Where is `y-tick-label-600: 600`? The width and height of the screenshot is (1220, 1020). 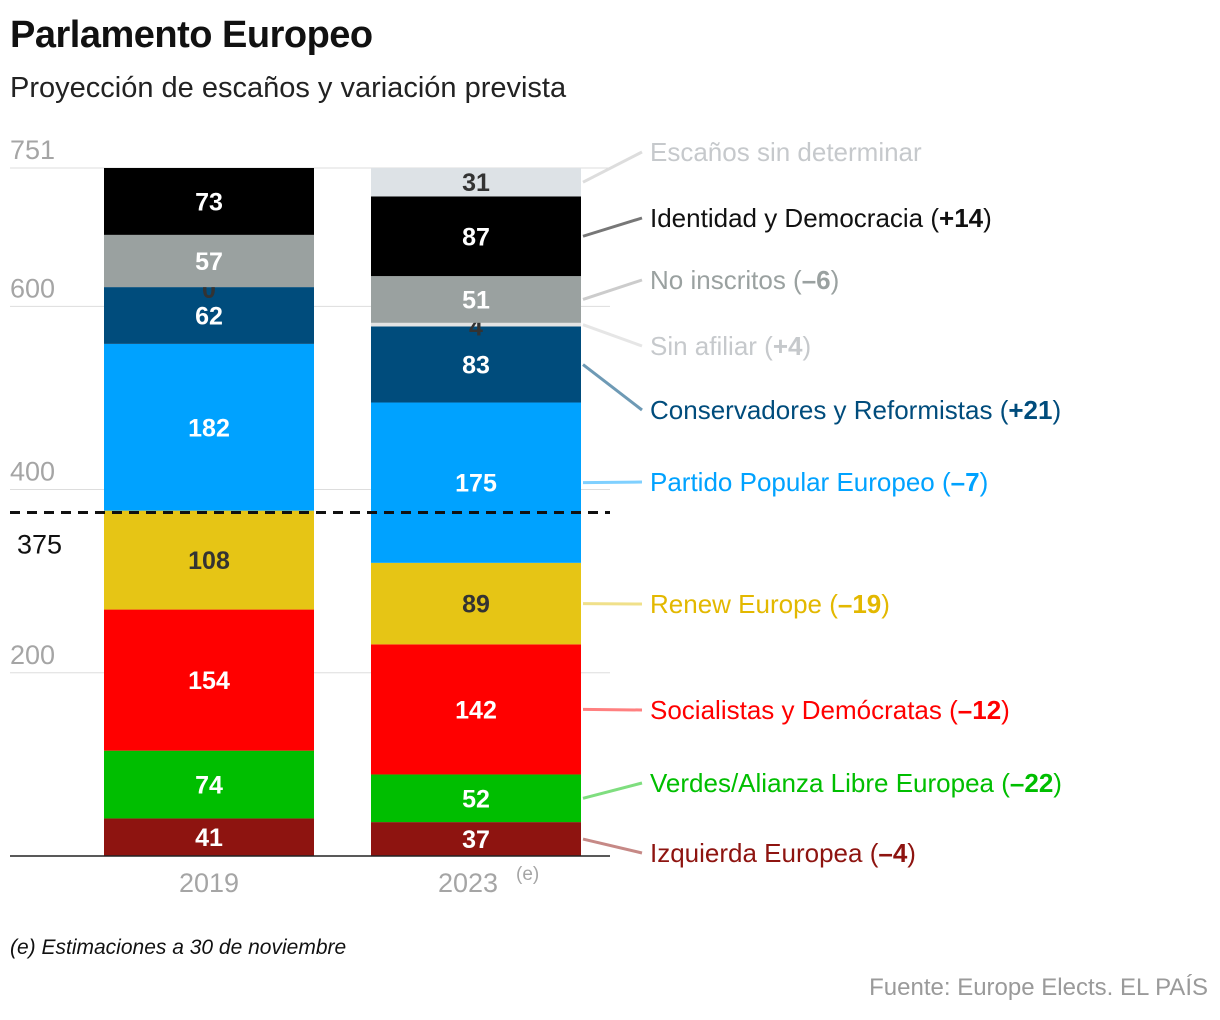
y-tick-label-600: 600 is located at coordinates (32, 288).